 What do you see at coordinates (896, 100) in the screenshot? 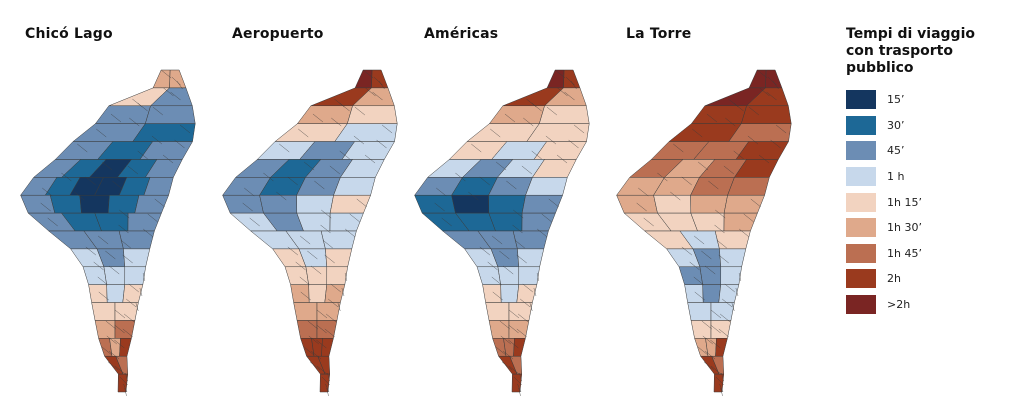
I see `legend-label: 15’` at bounding box center [896, 100].